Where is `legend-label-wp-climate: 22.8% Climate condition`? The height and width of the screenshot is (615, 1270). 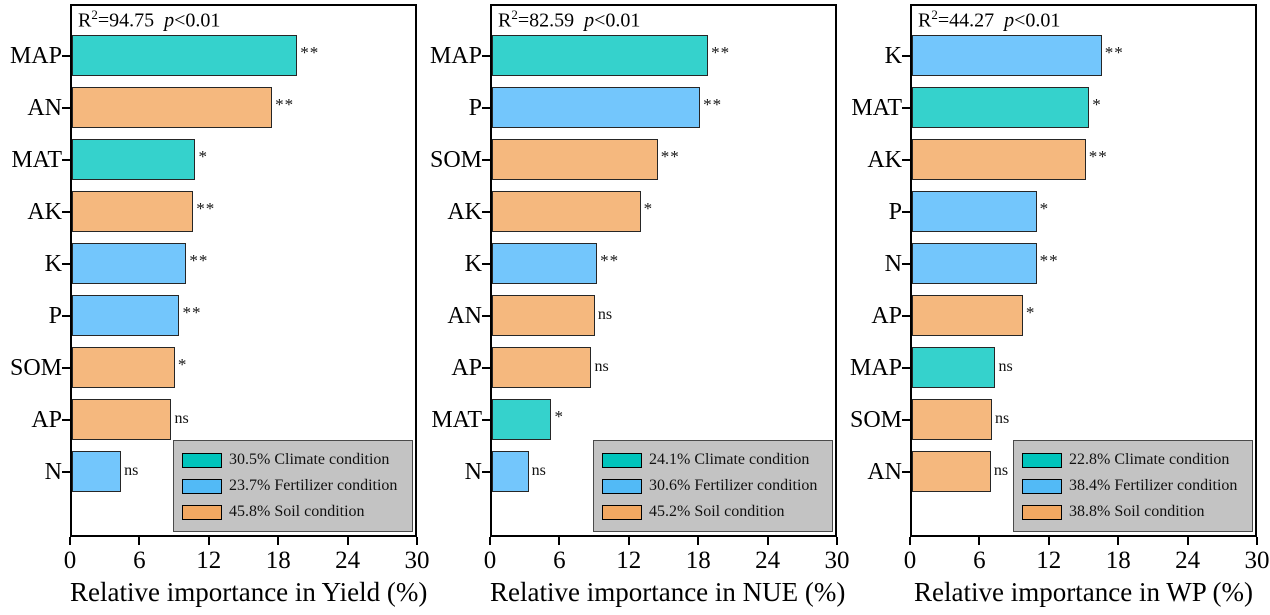
legend-label-wp-climate: 22.8% Climate condition is located at coordinates (1149, 459).